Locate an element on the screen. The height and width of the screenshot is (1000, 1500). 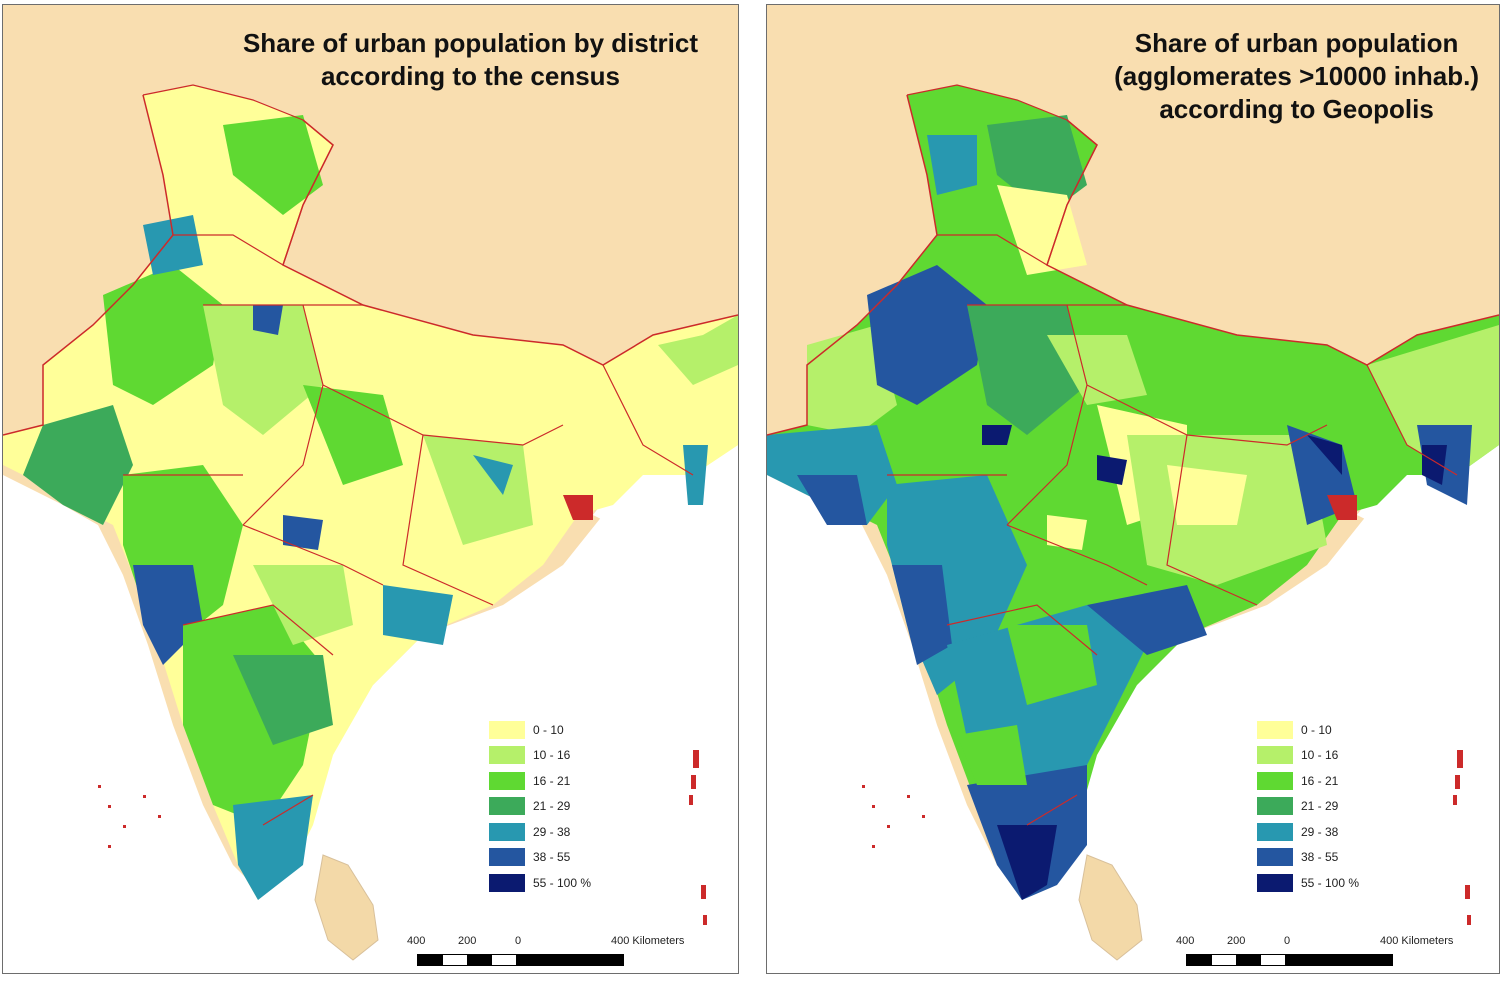
title-line-2: according to the census is located at coordinates (470, 76).